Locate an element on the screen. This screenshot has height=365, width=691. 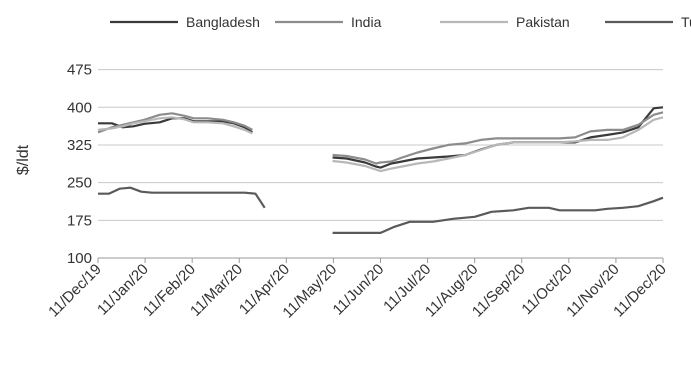
y-tick-label: 400 is located at coordinates (79, 107).